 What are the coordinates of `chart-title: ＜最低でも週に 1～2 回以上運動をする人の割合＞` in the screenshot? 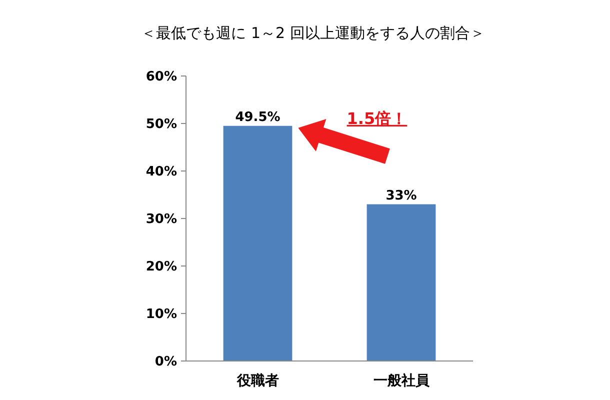 It's located at (313, 33).